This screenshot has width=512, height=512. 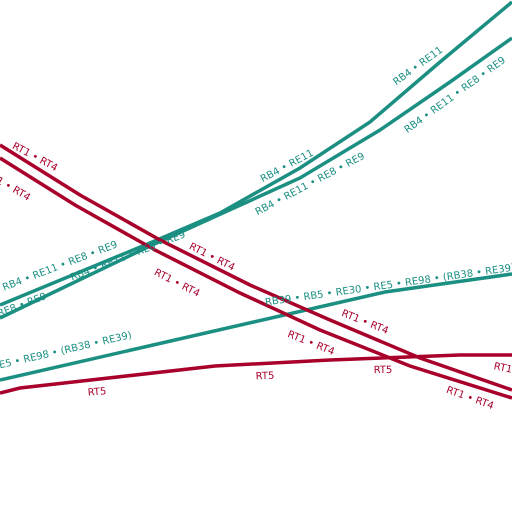 I want to click on transit-line, so click(x=256, y=374).